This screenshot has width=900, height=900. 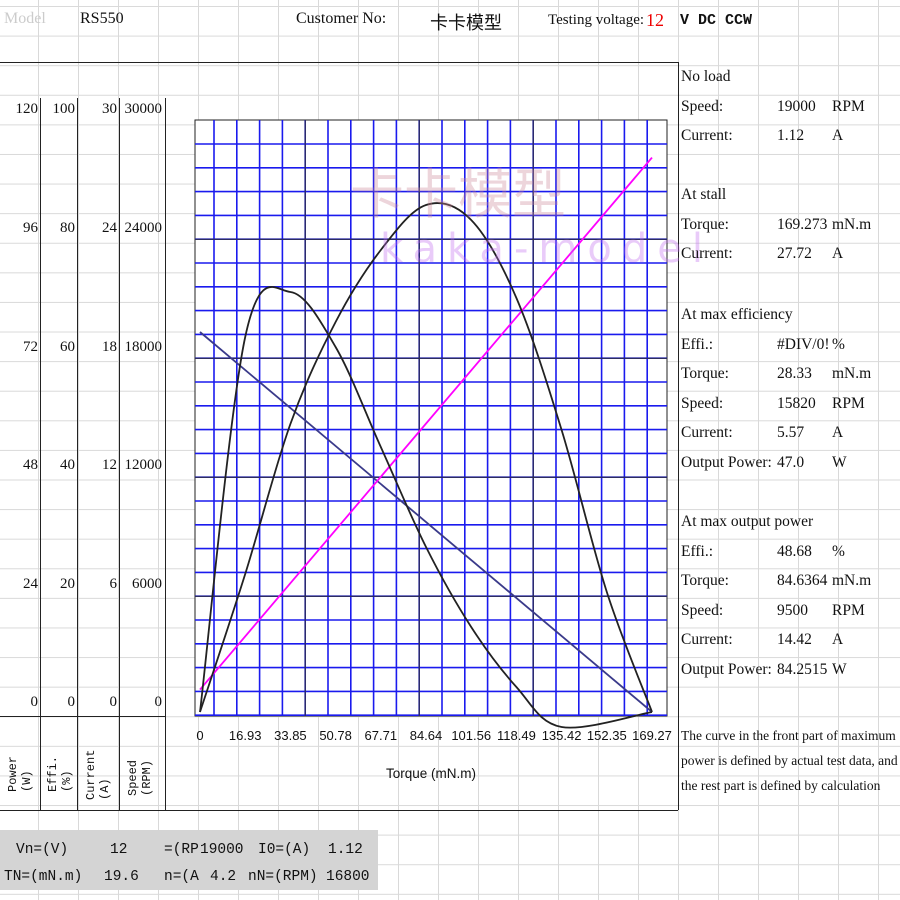 What do you see at coordinates (796, 106) in the screenshot?
I see `row-value: 19000` at bounding box center [796, 106].